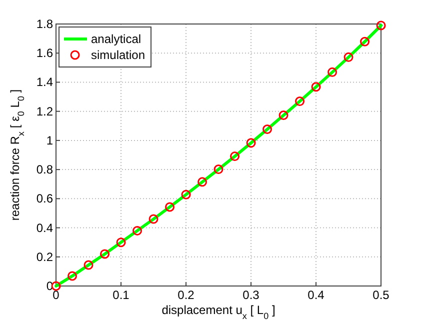 This screenshot has height=324, width=432. Describe the element at coordinates (50, 140) in the screenshot. I see `y-tick-label: 1` at that location.